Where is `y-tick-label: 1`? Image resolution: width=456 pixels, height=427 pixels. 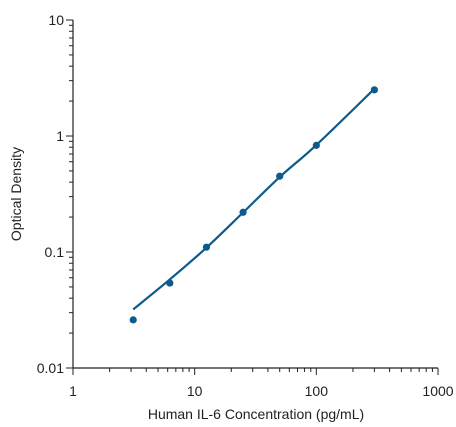 y-tick-label: 1 is located at coordinates (60, 136).